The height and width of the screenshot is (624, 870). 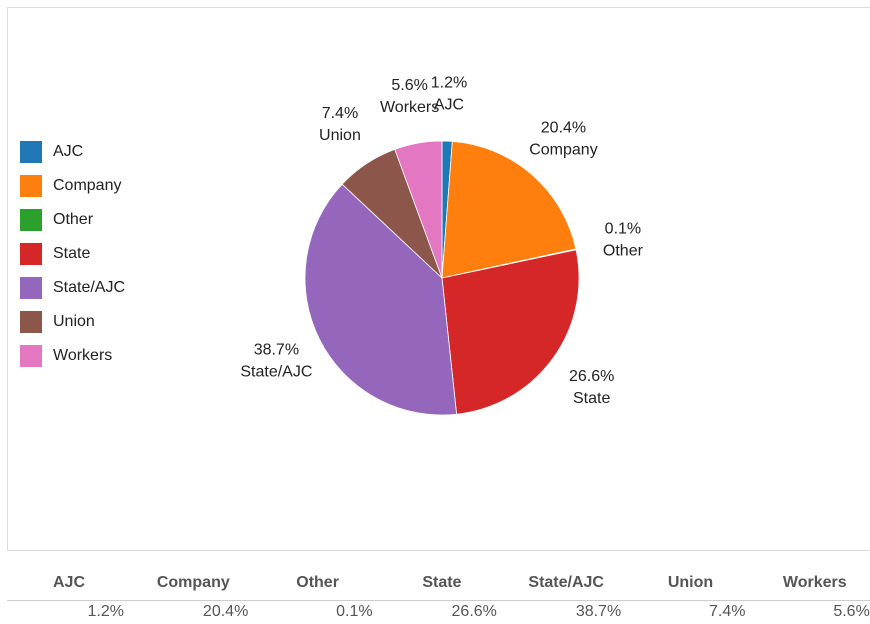 What do you see at coordinates (354, 611) in the screenshot?
I see `td: 0.1%` at bounding box center [354, 611].